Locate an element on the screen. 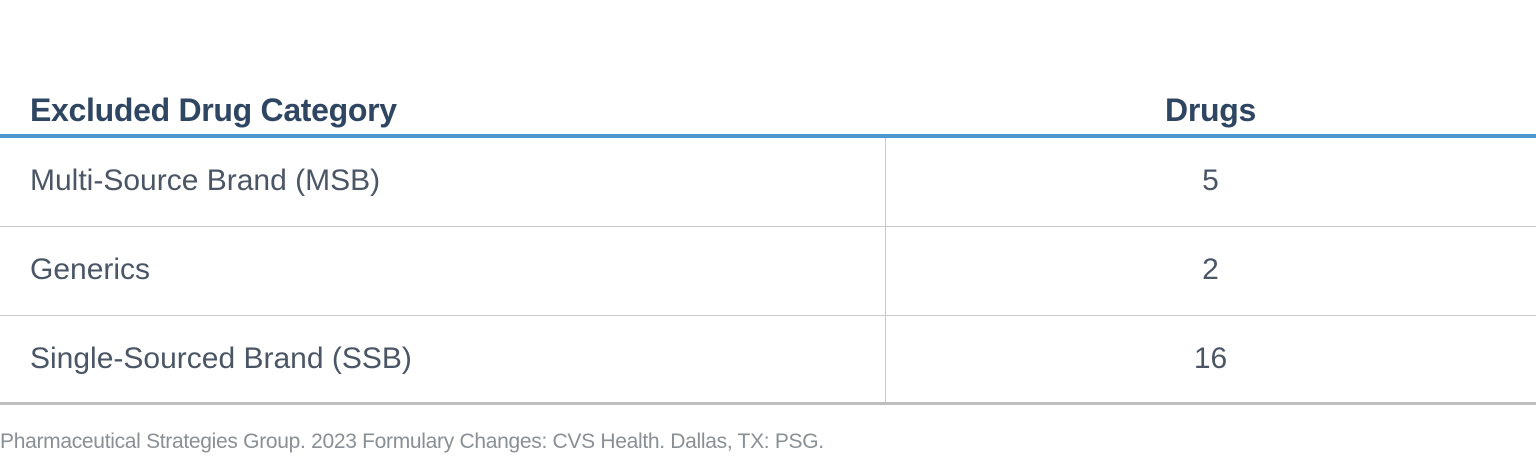 This screenshot has width=1536, height=457. row-drug-count: 16 is located at coordinates (1210, 358).